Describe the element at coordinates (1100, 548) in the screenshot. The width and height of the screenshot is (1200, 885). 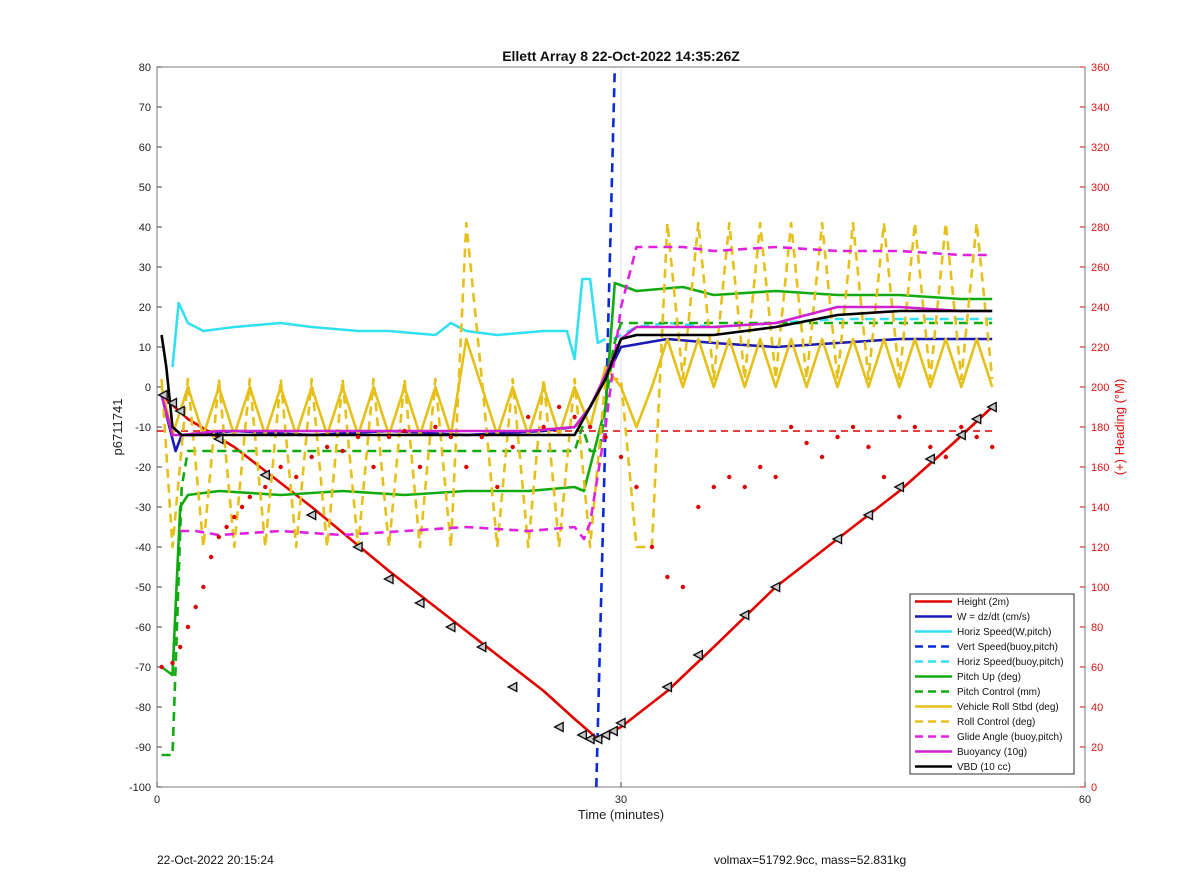
I see `y2-tick-label: 120` at that location.